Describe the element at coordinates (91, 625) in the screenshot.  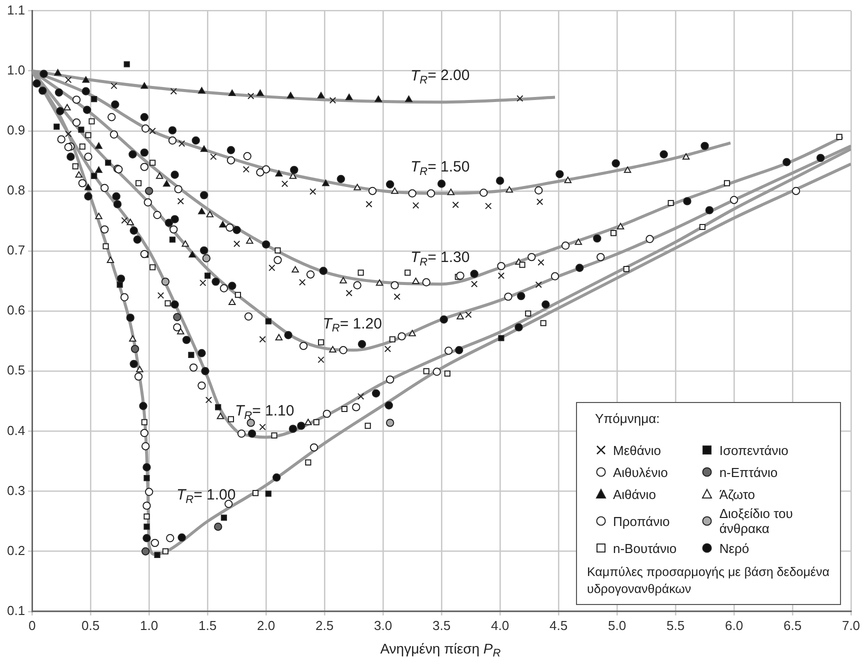
I see `x-tick-label: 0.5` at that location.